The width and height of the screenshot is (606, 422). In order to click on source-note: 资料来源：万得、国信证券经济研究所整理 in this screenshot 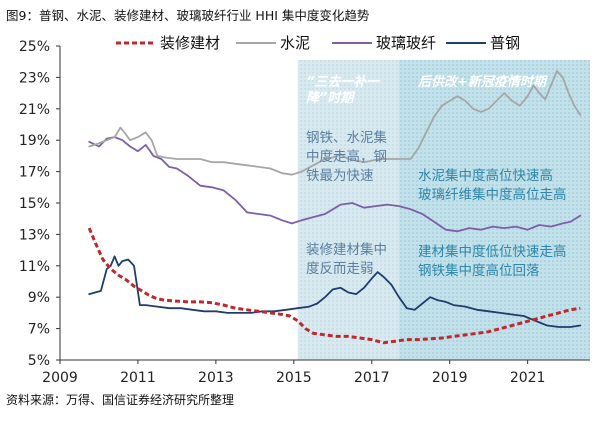, I will do `click(120, 399)`.